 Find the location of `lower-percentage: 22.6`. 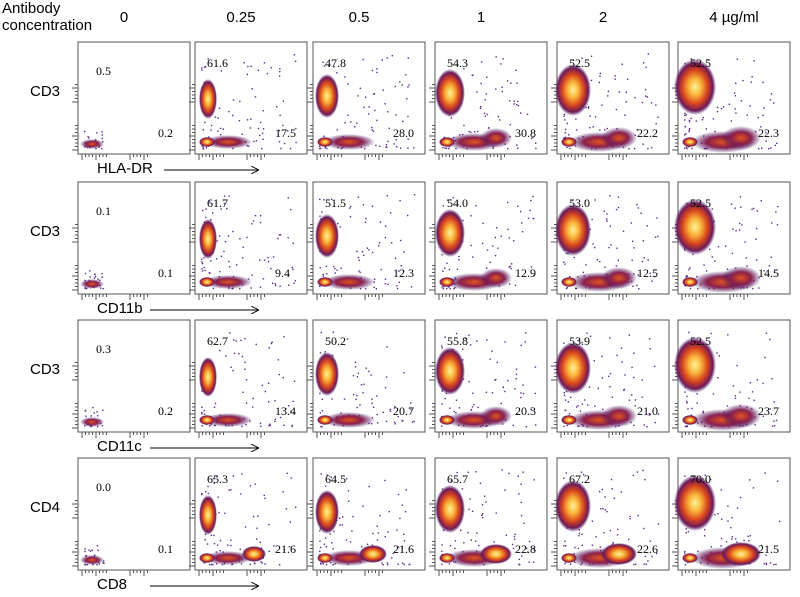

lower-percentage: 22.6 is located at coordinates (647, 549).